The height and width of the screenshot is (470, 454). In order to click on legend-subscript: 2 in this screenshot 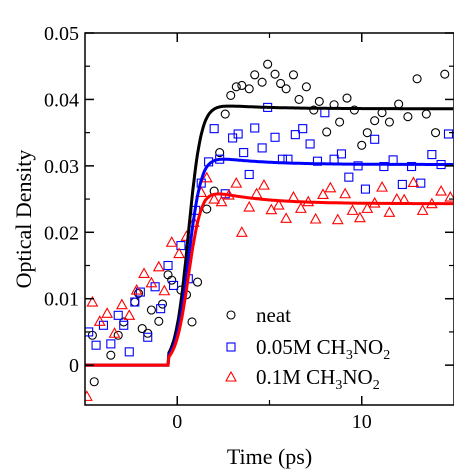, I will do `click(386, 355)`.